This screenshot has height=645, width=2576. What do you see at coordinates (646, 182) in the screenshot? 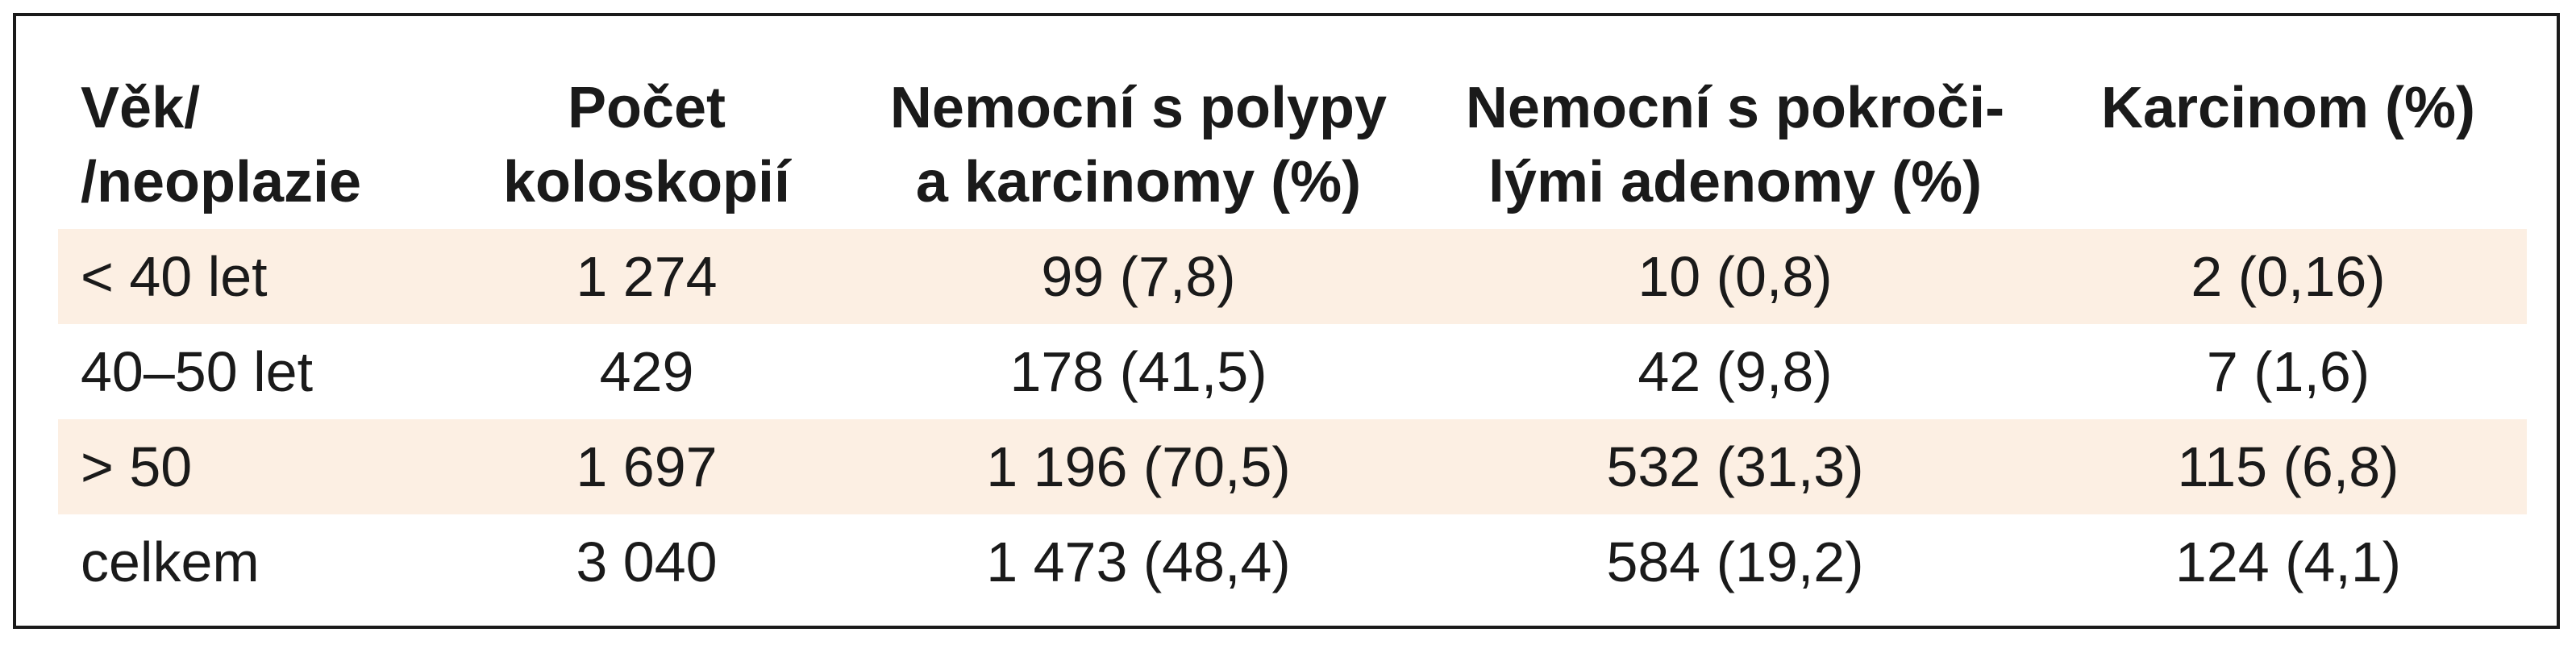
I see `header-colonoscopies-line-2: koloskopií` at bounding box center [646, 182].